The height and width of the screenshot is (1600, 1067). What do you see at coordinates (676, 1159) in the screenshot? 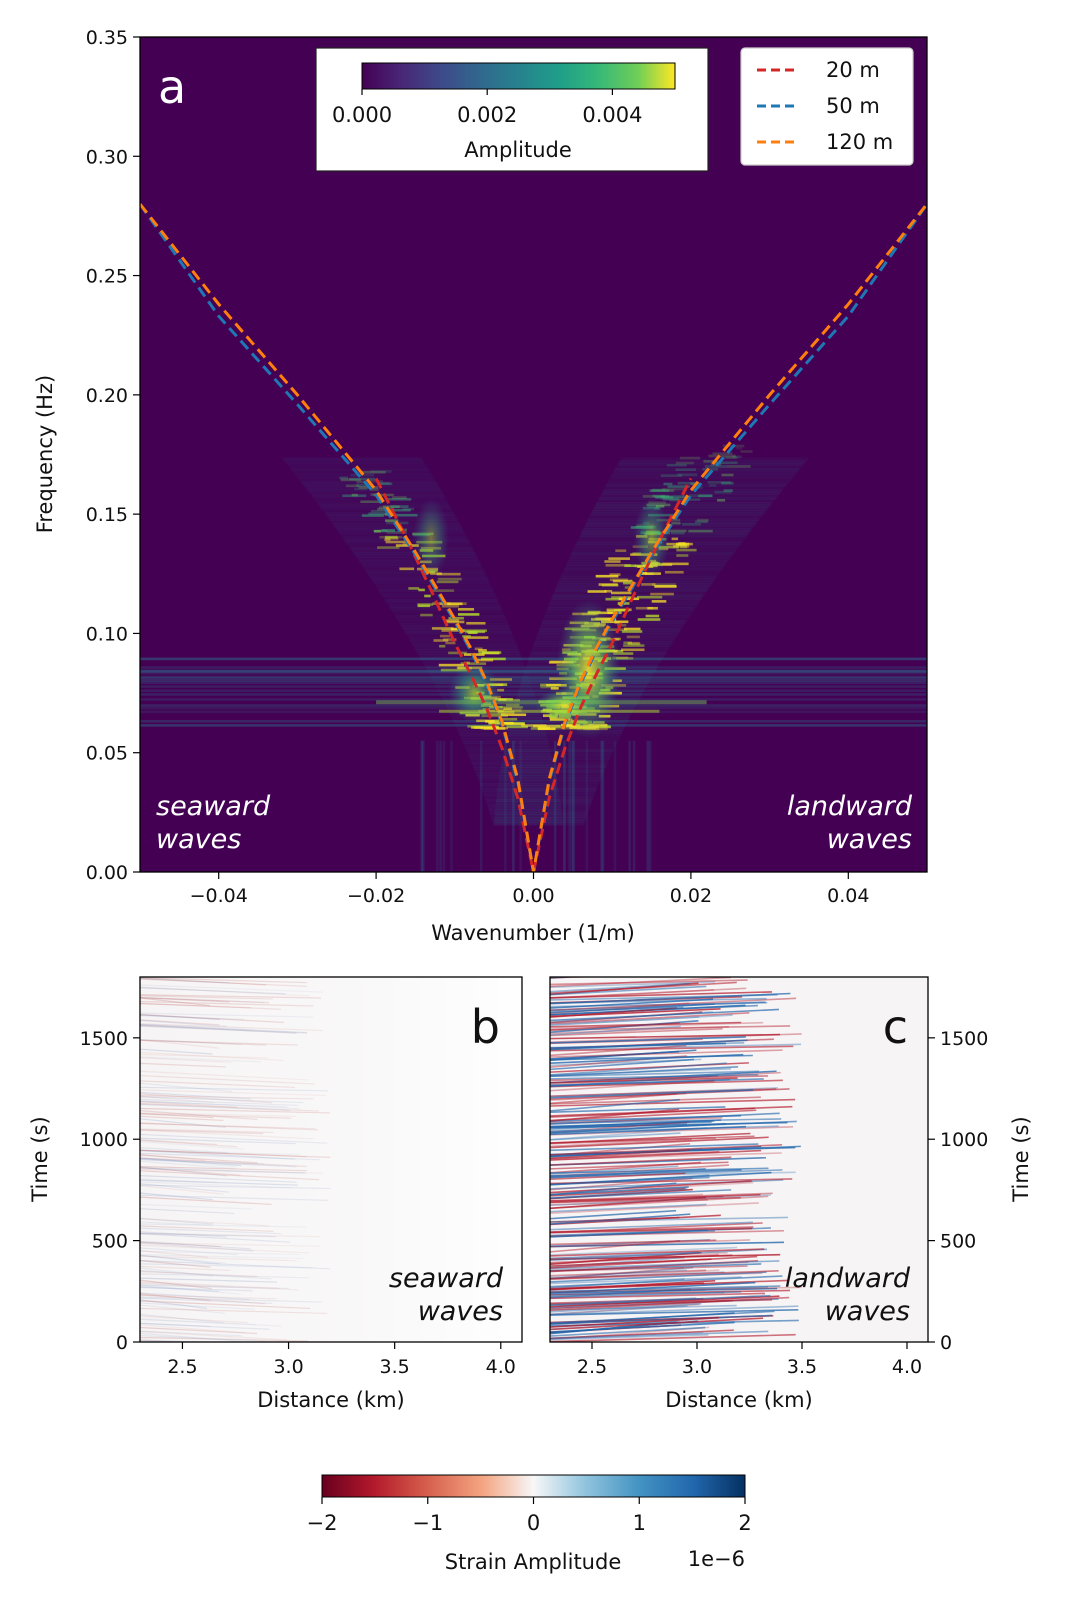
I see `panel-c-heatmap` at bounding box center [676, 1159].